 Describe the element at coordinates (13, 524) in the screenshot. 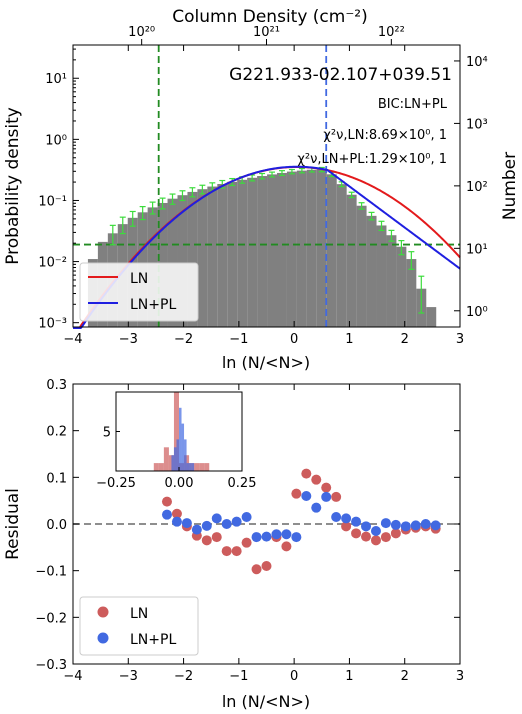

I see `bottom-y-axis-label: Residual` at that location.